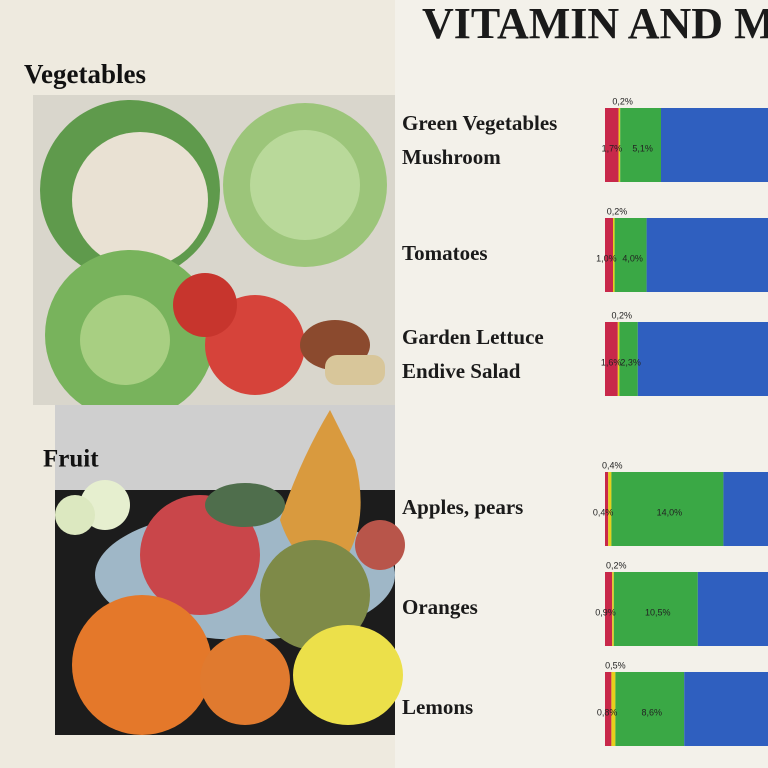 Image resolution: width=768 pixels, height=768 pixels. I want to click on row-name: Apples, pears, so click(462, 507).